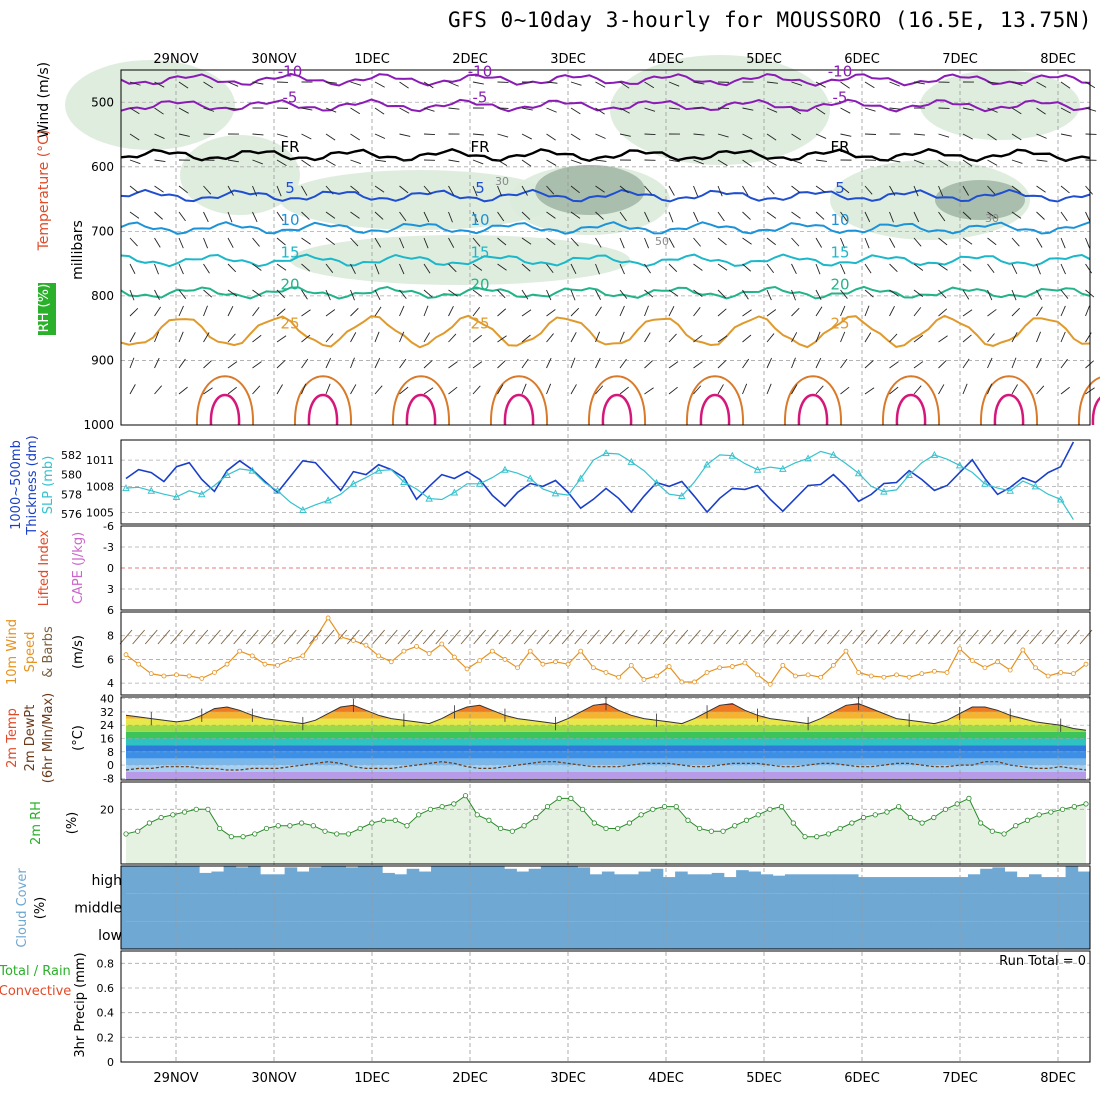 Image resolution: width=1100 pixels, height=1100 pixels. Describe the element at coordinates (519, 409) in the screenshot. I see `hot-cell-contour` at that location.